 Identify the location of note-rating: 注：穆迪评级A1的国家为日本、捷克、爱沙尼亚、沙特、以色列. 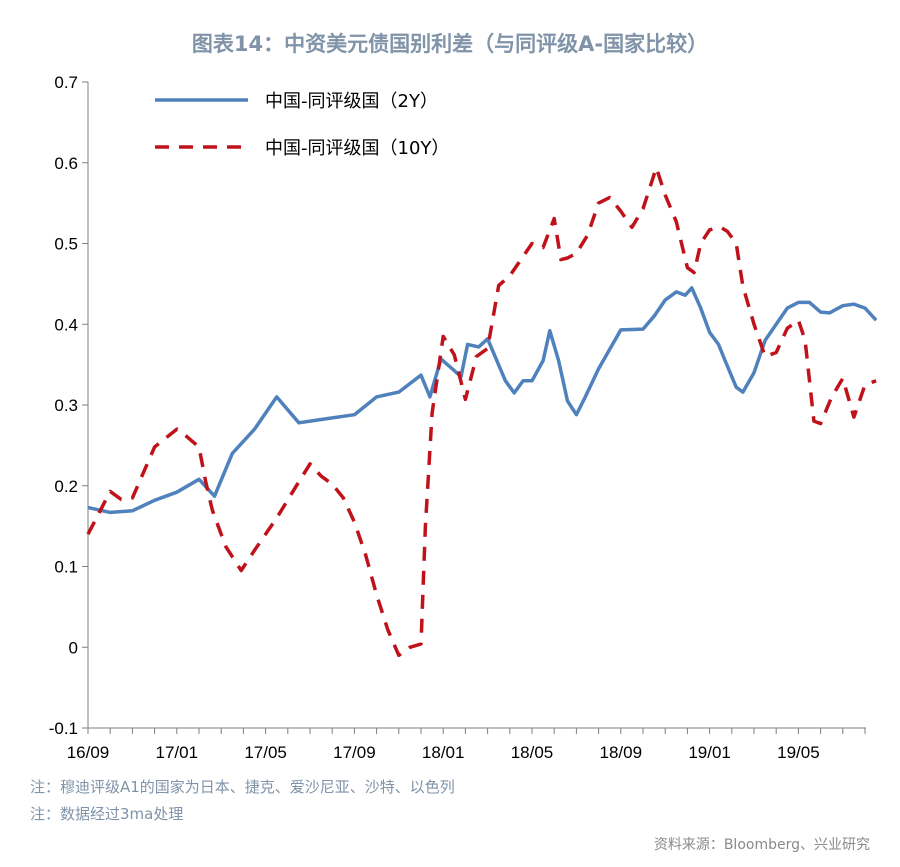
(242, 787).